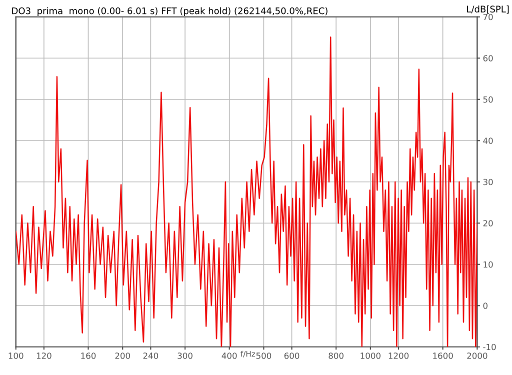 The height and width of the screenshot is (375, 512). I want to click on x-tick-label: 2000, so click(477, 355).